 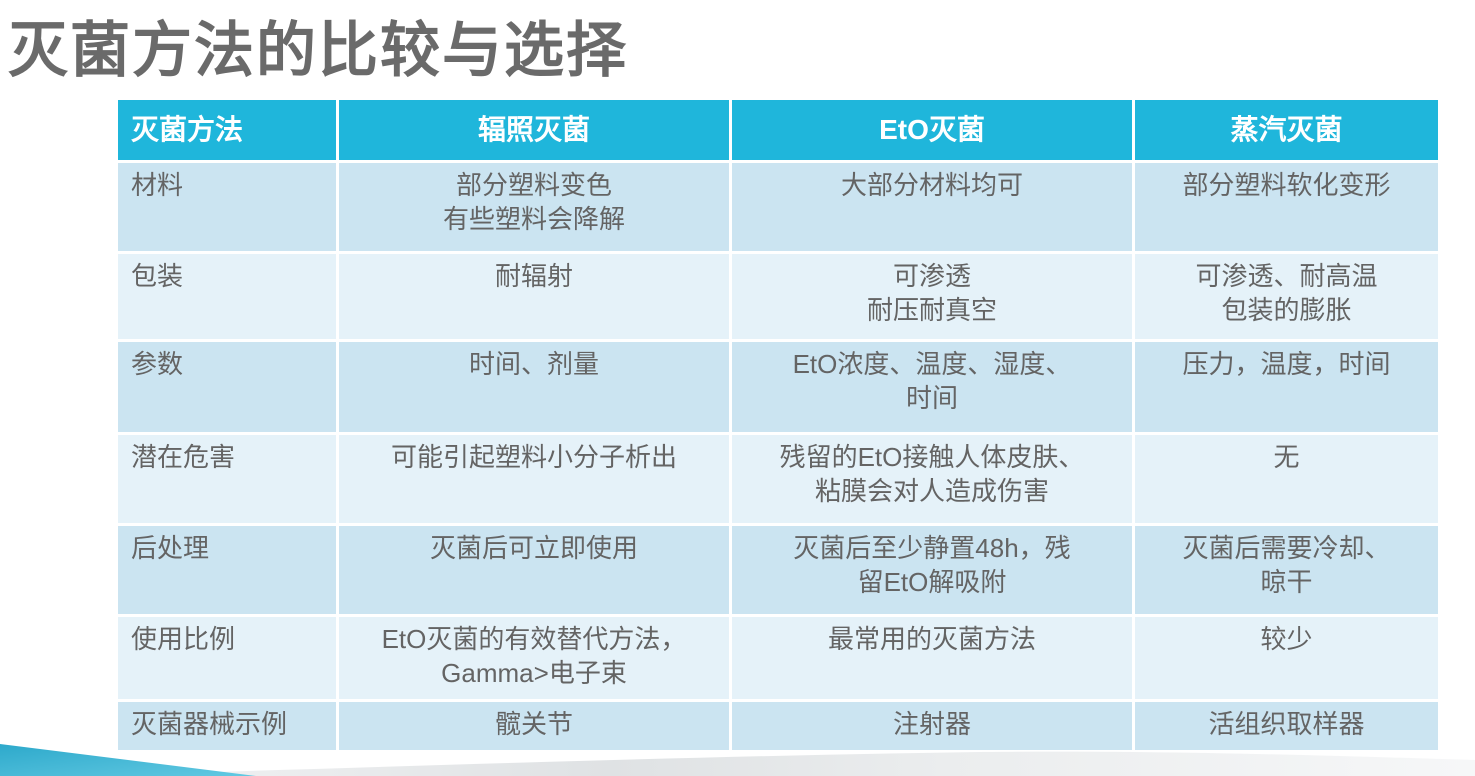 I want to click on table-cell: 可渗透、耐高温 包装的膨胀, so click(x=1286, y=296).